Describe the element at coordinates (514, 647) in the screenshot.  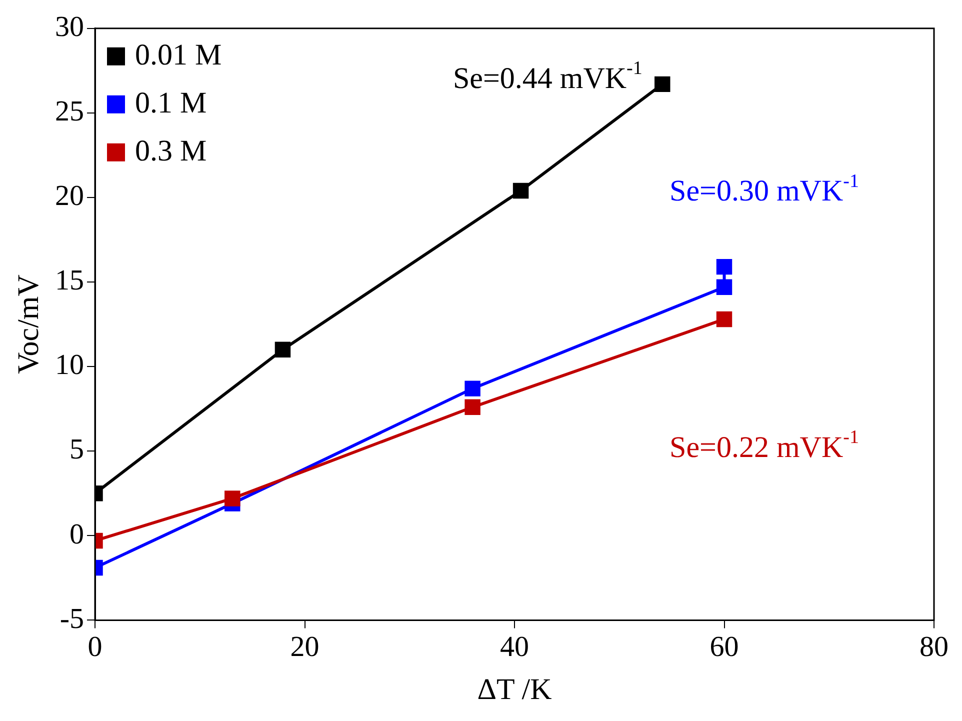
I see `x-tick-label: 40` at that location.